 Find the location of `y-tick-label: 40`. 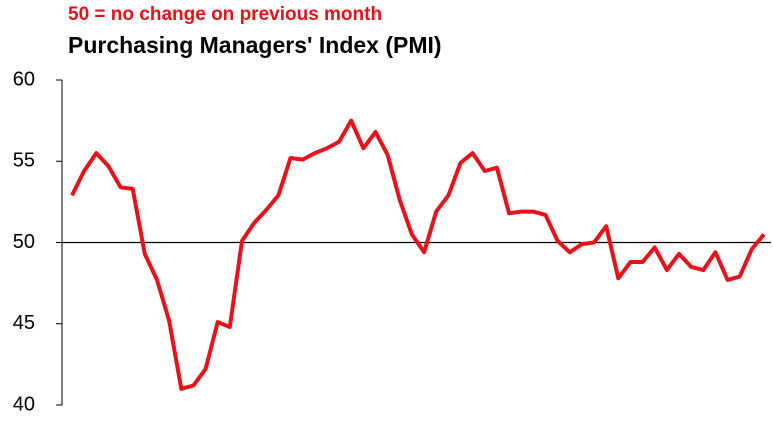

y-tick-label: 40 is located at coordinates (24, 404).